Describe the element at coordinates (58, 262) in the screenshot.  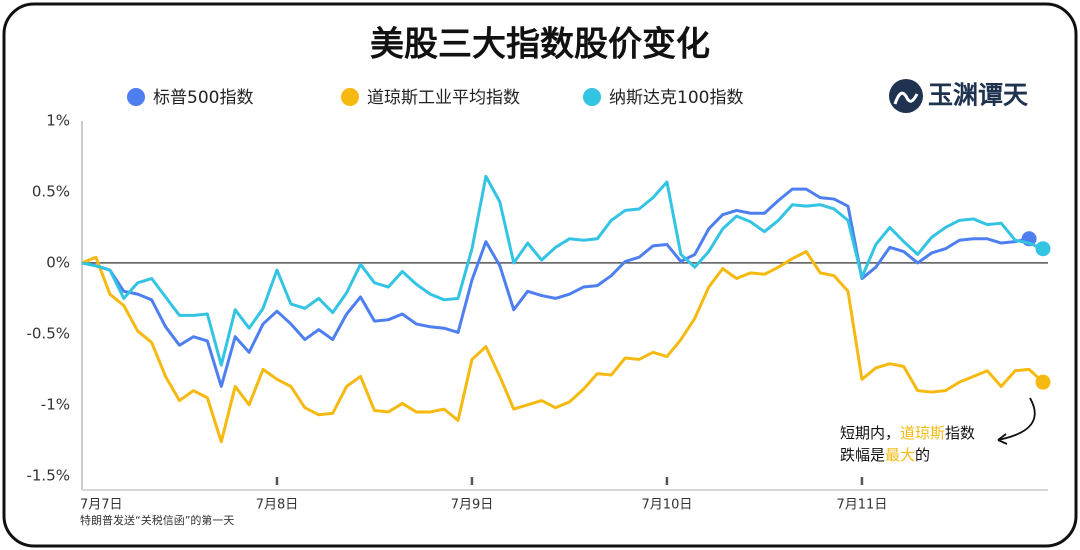
I see `y-tick-label: 0%` at that location.